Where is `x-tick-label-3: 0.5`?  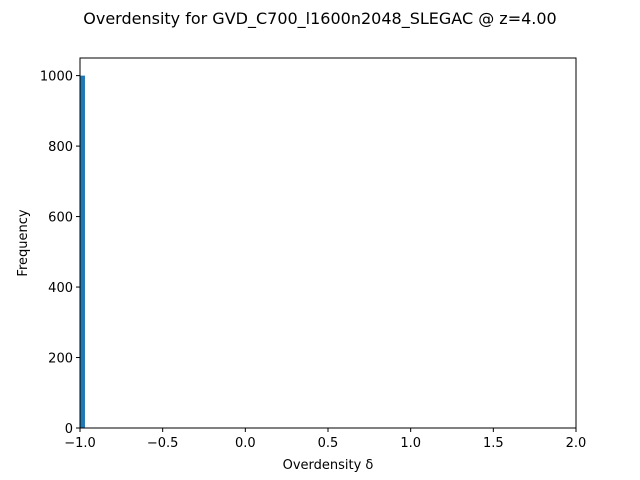
x-tick-label-3: 0.5 is located at coordinates (328, 443).